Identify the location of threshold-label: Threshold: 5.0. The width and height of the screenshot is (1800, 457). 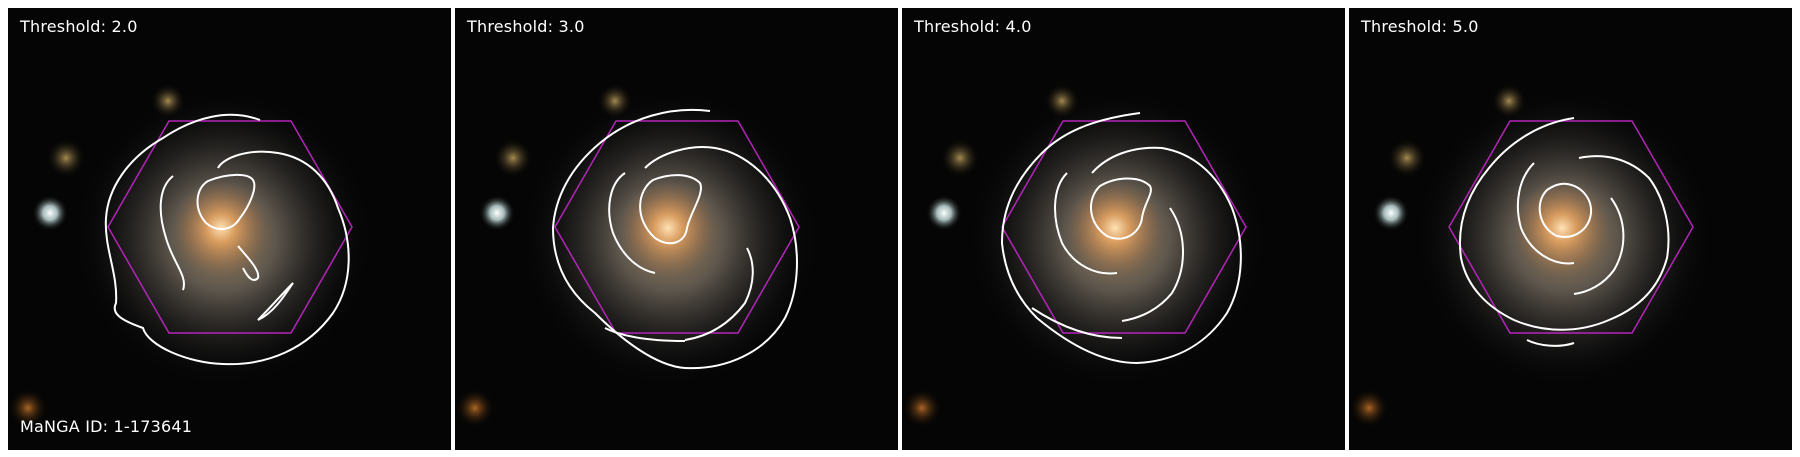
(1420, 26).